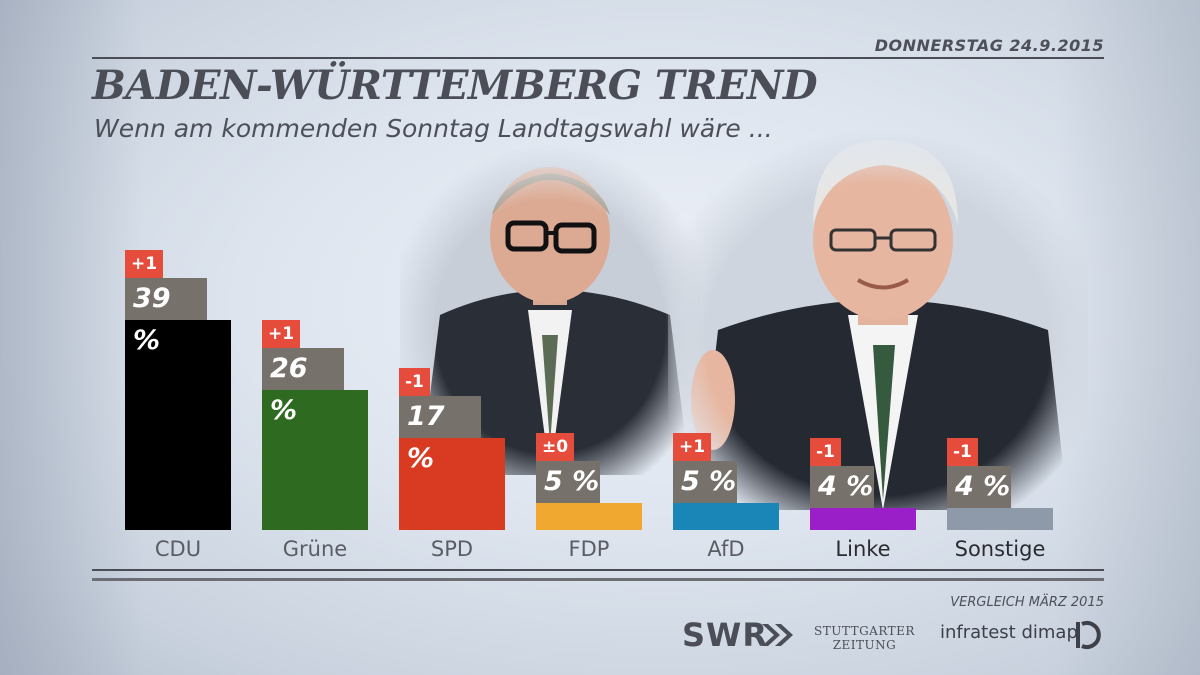 Image resolution: width=1200 pixels, height=675 pixels. What do you see at coordinates (598, 570) in the screenshot?
I see `bottom-rule-thick` at bounding box center [598, 570].